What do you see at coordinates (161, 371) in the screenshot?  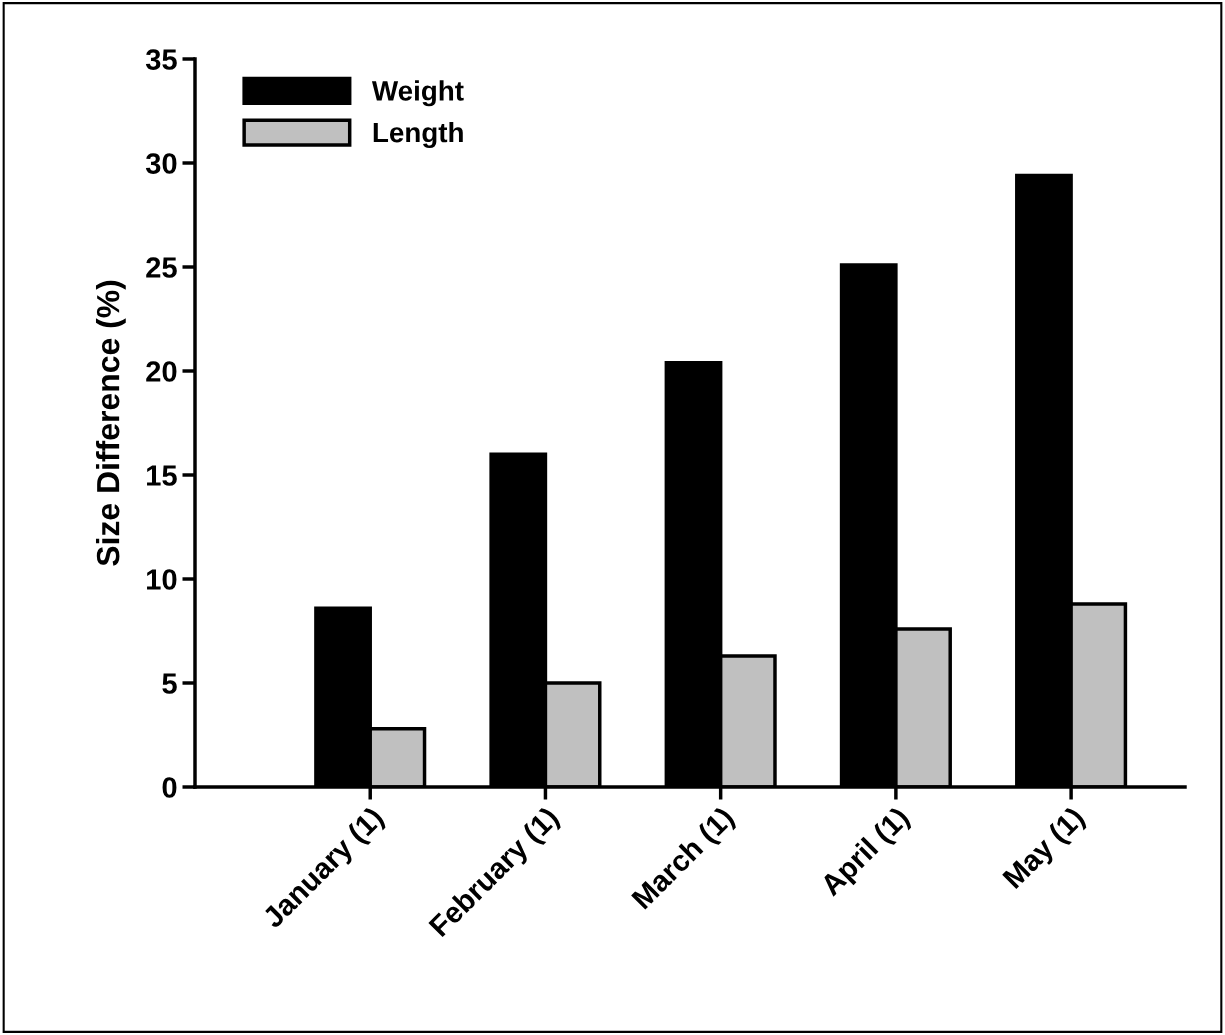 I see `y-tick-label: 20` at bounding box center [161, 371].